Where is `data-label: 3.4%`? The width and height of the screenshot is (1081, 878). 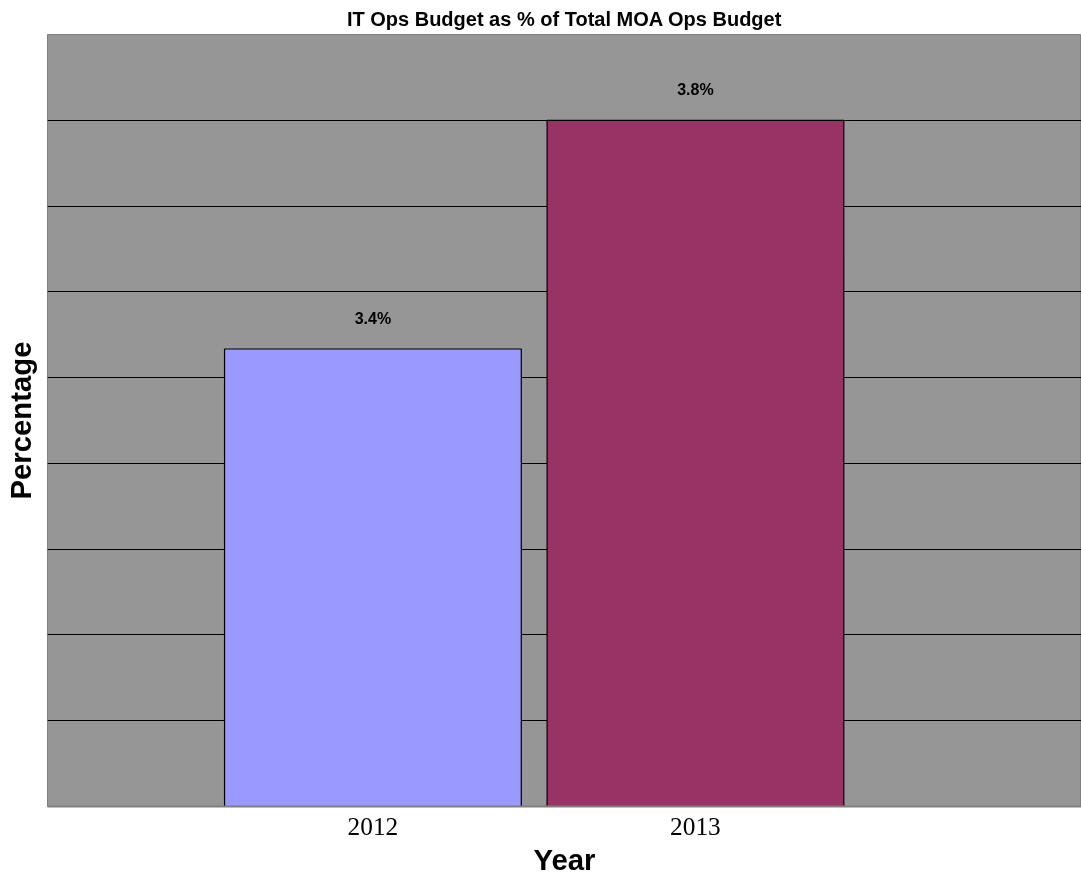 data-label: 3.4% is located at coordinates (373, 319).